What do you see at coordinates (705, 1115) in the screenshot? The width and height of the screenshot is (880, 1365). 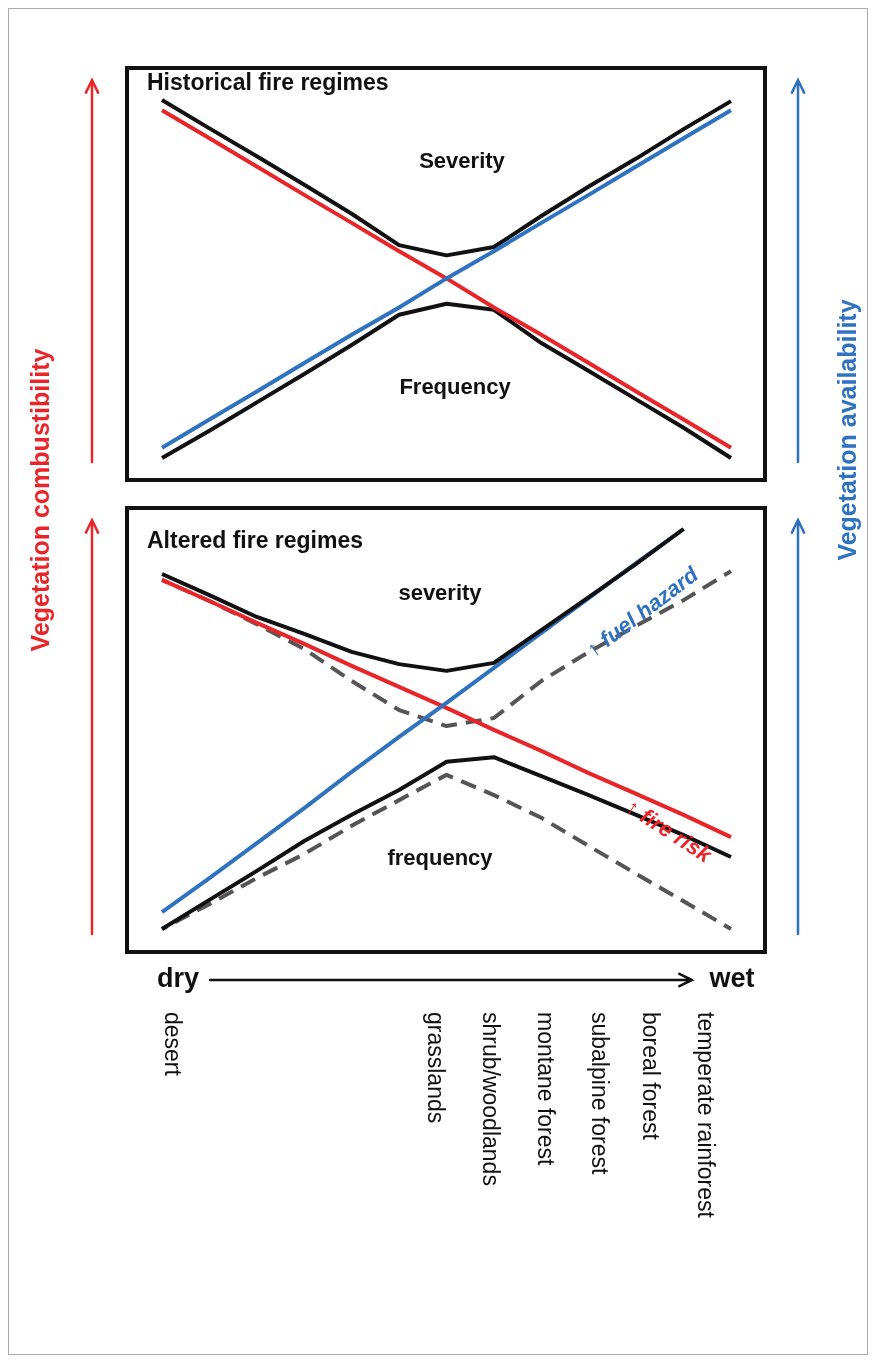 I see `text: temperate rainforest` at bounding box center [705, 1115].